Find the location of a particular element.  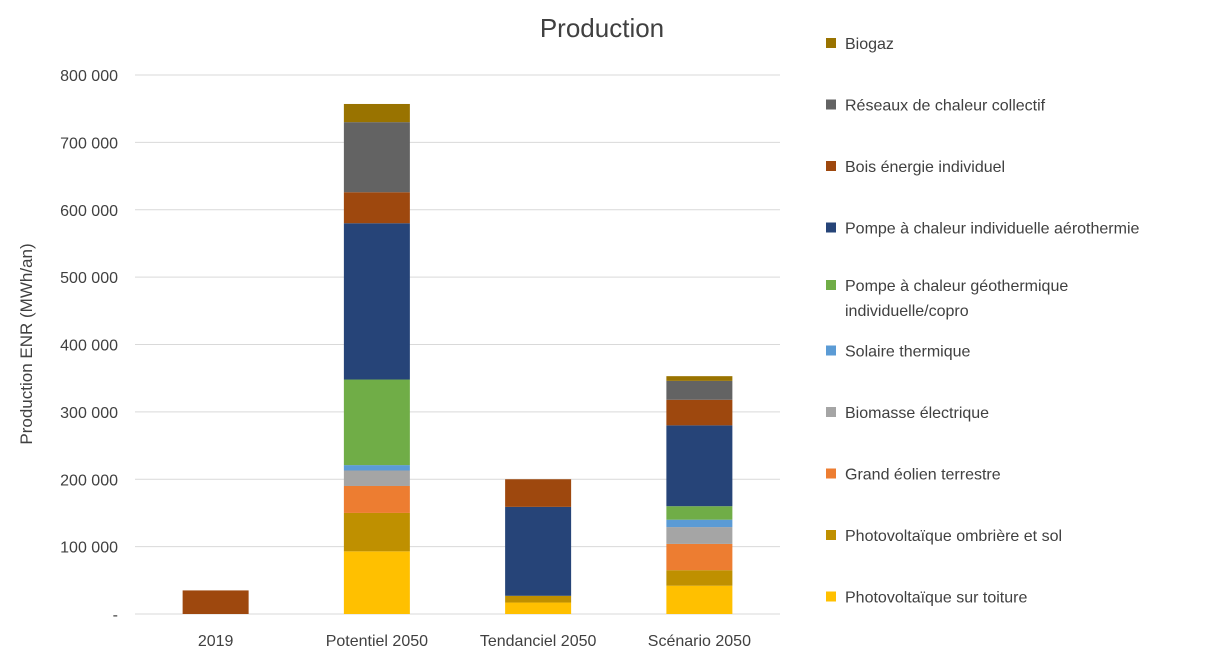

y-tick-label: 300 000 is located at coordinates (89, 413).